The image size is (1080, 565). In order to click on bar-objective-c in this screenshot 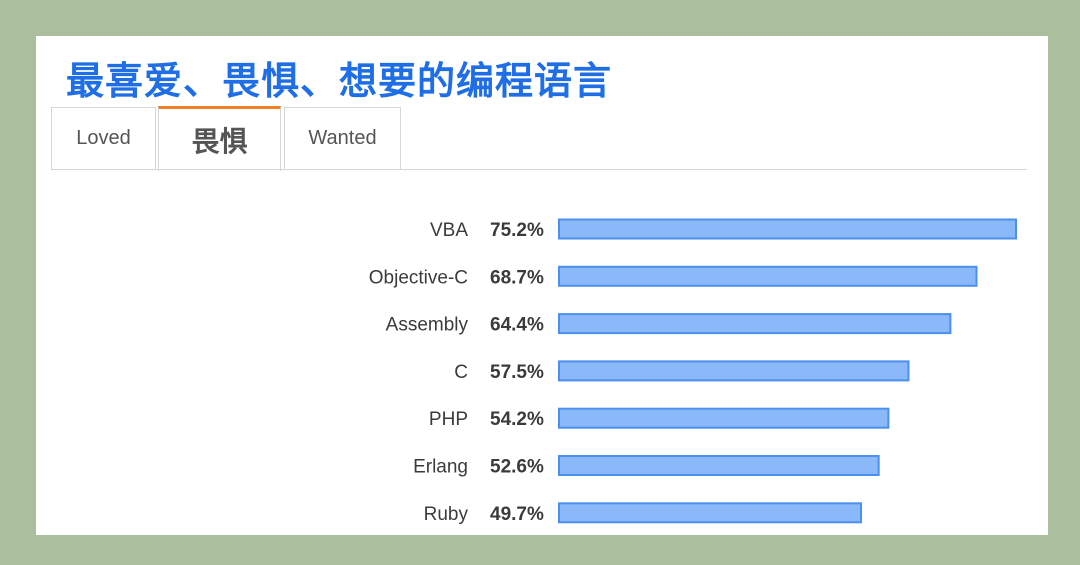, I will do `click(768, 276)`.